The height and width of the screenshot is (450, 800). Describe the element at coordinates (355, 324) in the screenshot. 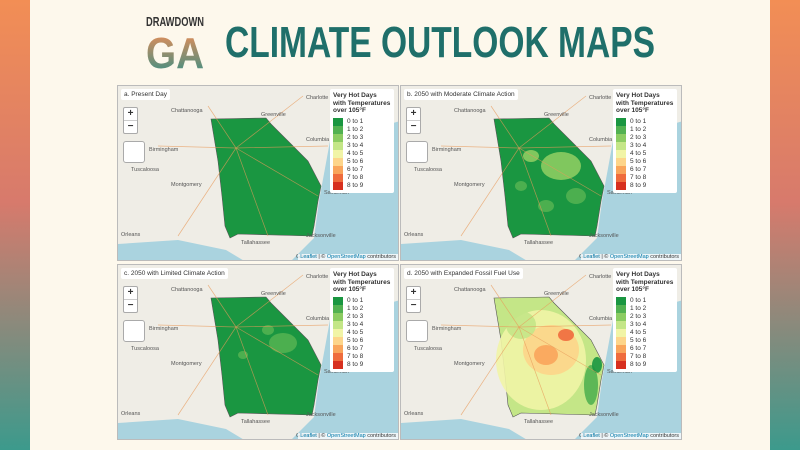

I see `legend-label: 3 to 4` at that location.